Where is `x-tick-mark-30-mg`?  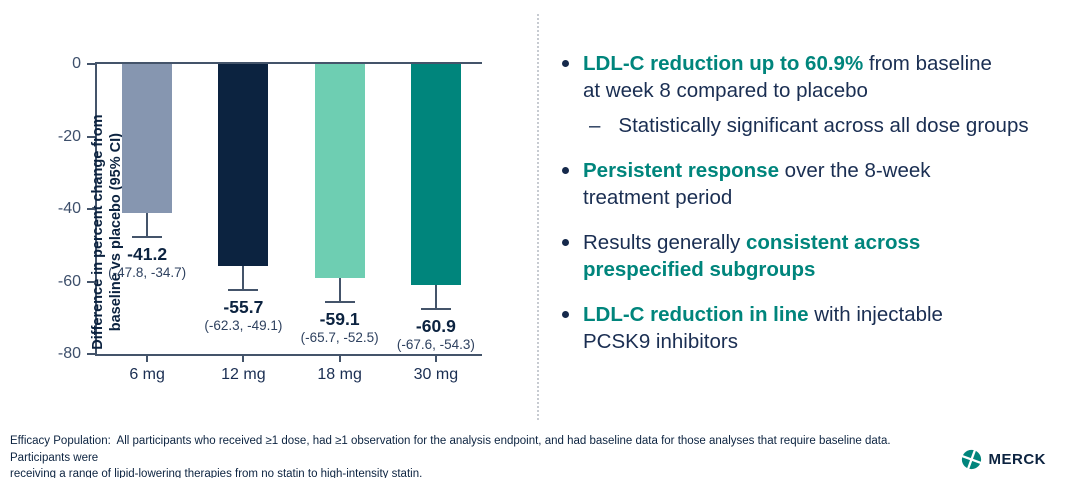 x-tick-mark-30-mg is located at coordinates (435, 358).